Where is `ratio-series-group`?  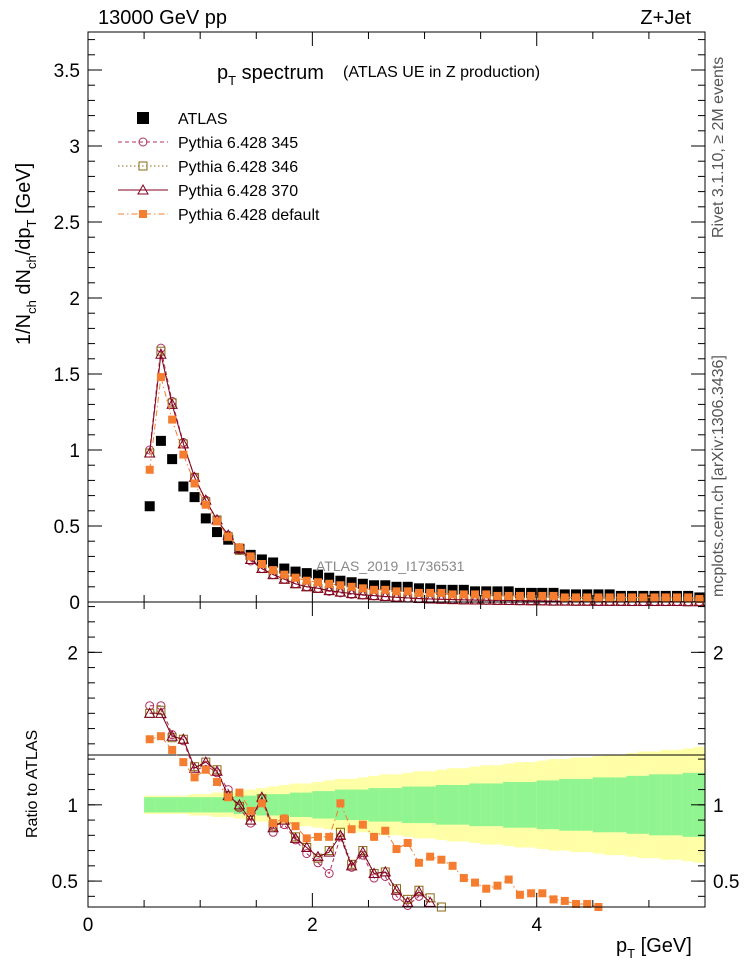
ratio-series-group is located at coordinates (373, 806).